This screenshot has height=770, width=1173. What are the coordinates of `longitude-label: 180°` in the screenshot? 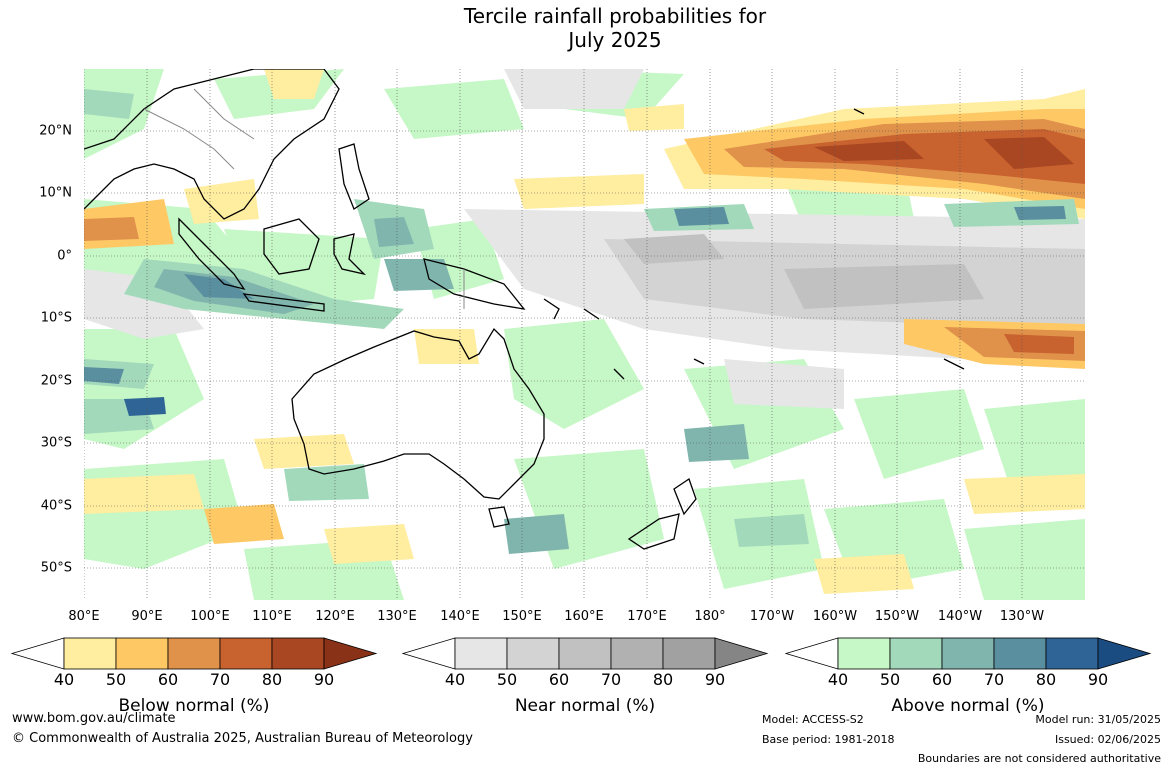 It's located at (710, 616).